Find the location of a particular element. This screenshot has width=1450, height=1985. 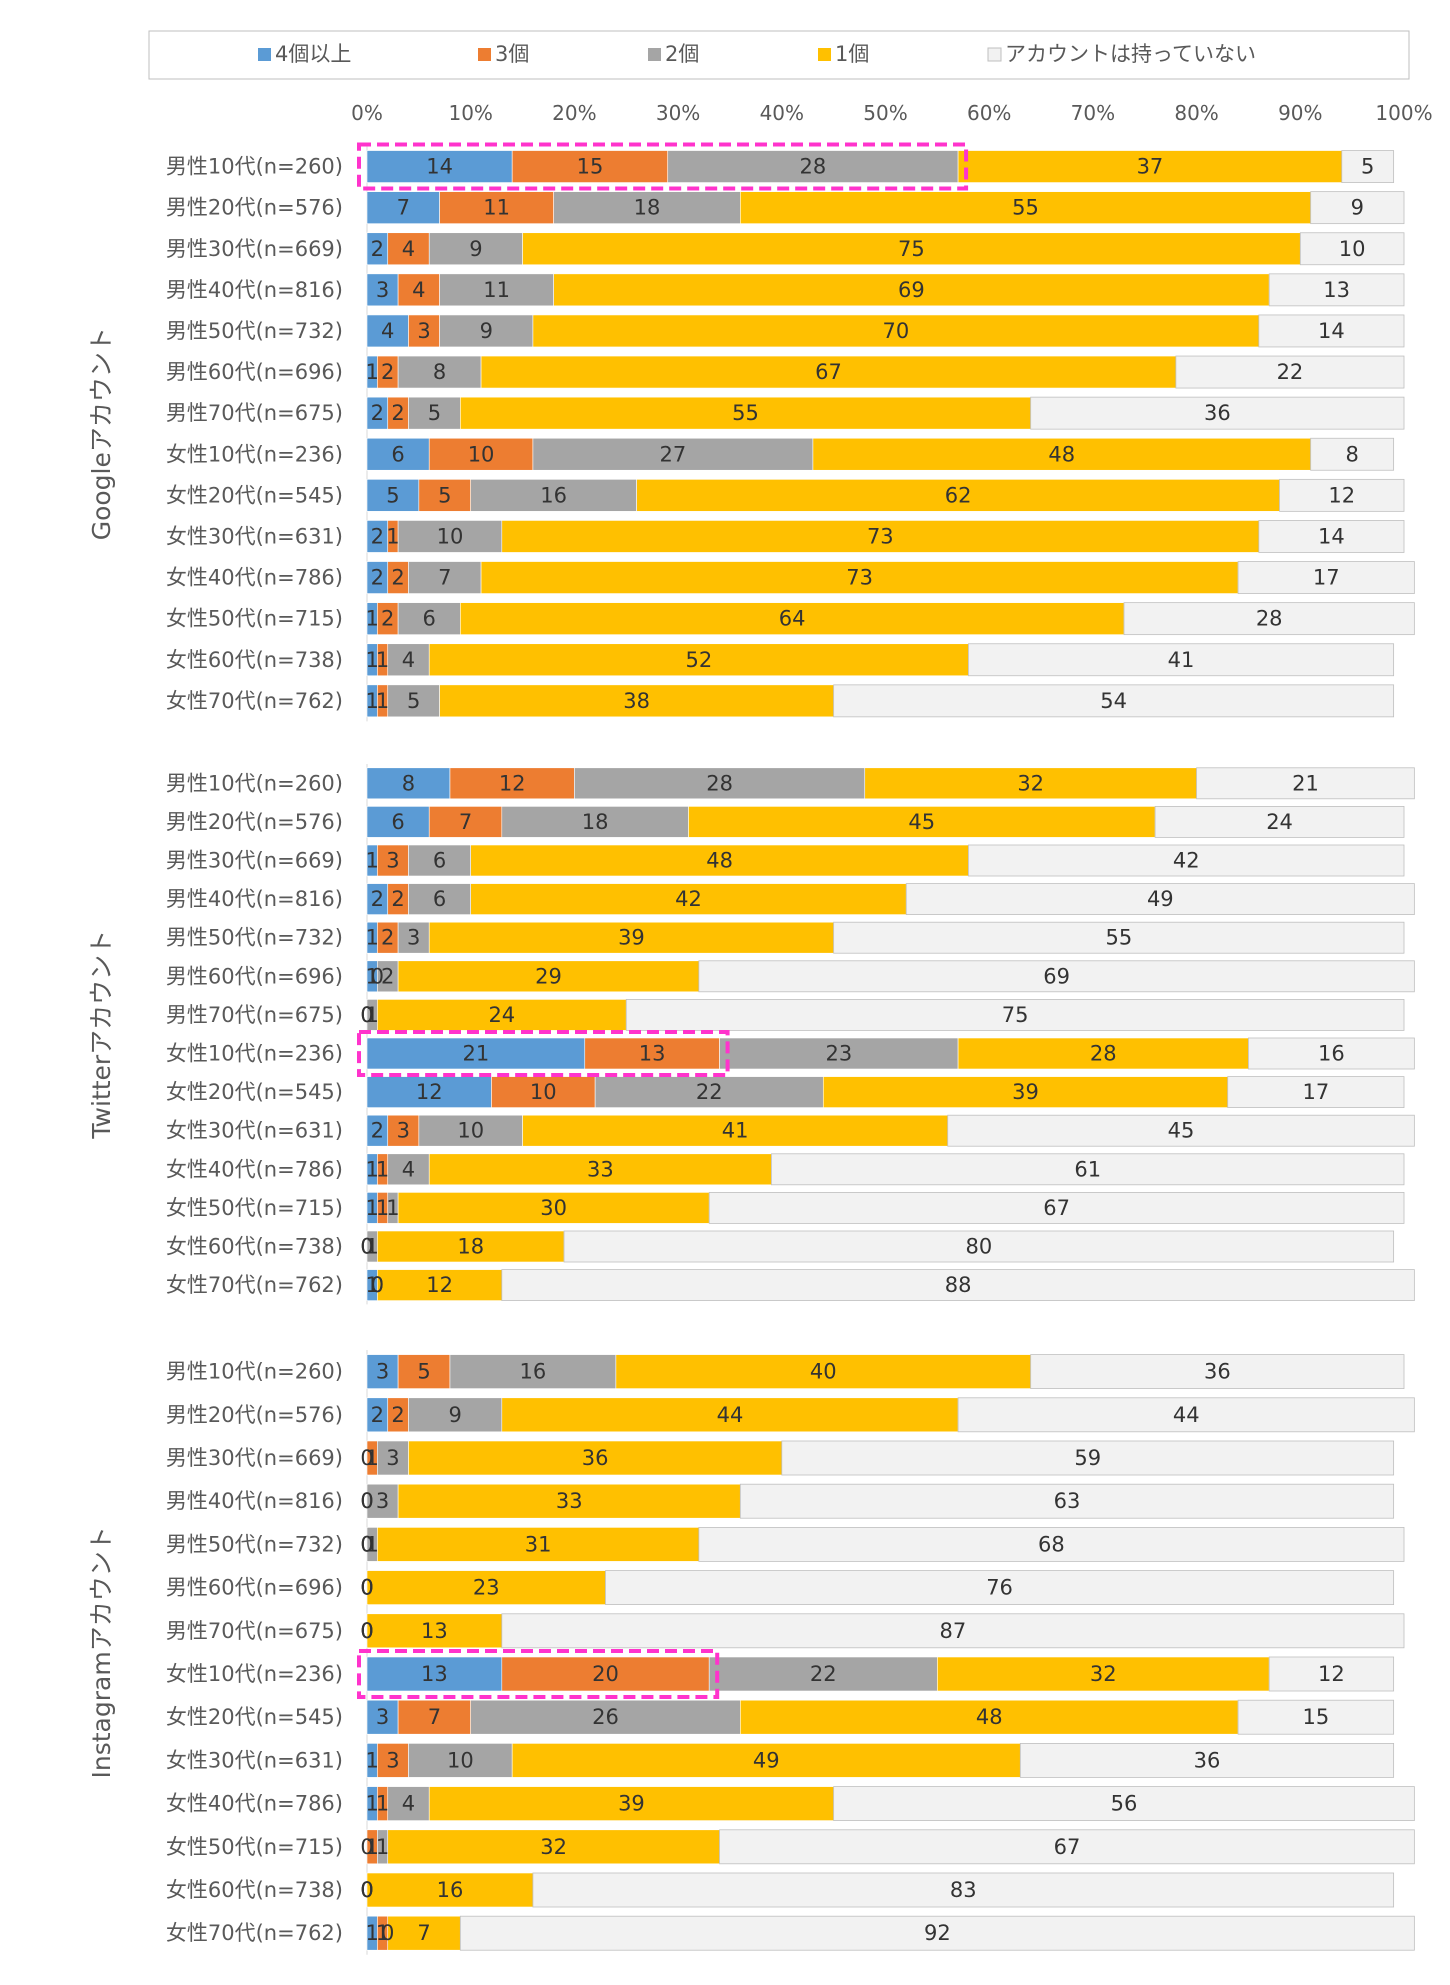

data-label: 59 is located at coordinates (1087, 1458).